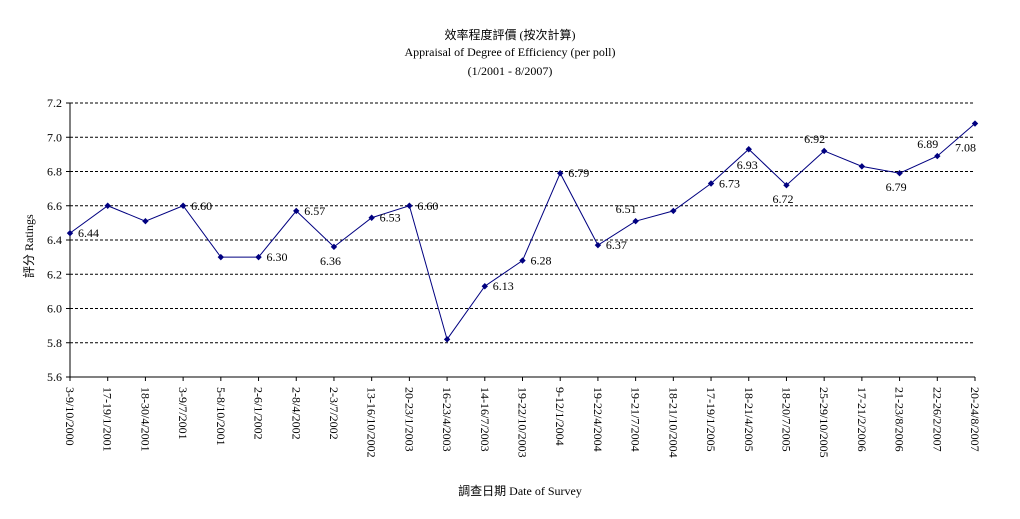 The height and width of the screenshot is (519, 1020). Describe the element at coordinates (560, 416) in the screenshot. I see `x-tick-label: 9-12/1/2004` at that location.